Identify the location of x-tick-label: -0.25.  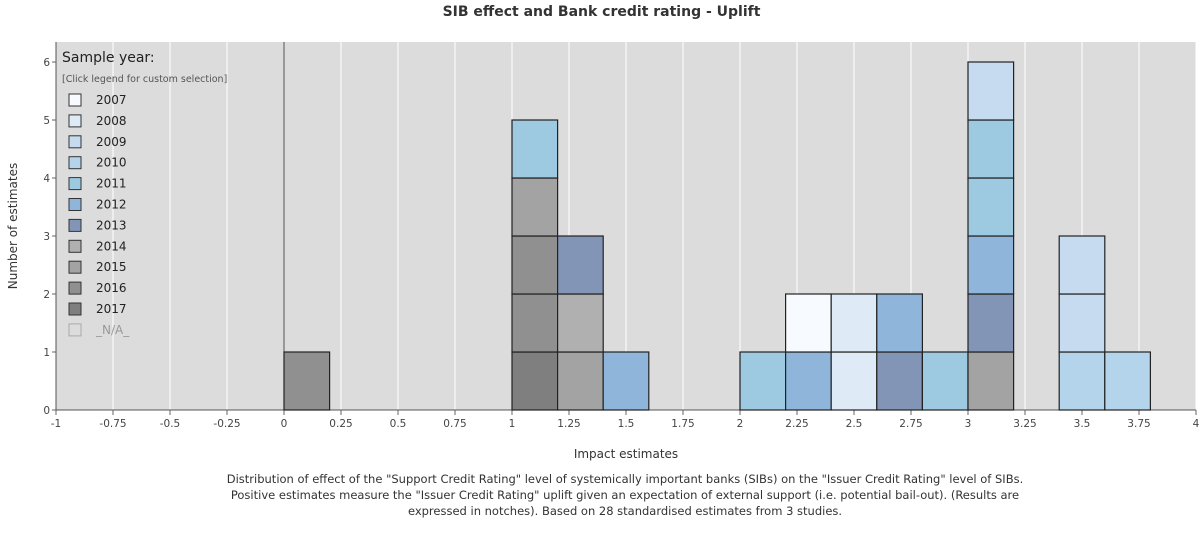
(226, 424).